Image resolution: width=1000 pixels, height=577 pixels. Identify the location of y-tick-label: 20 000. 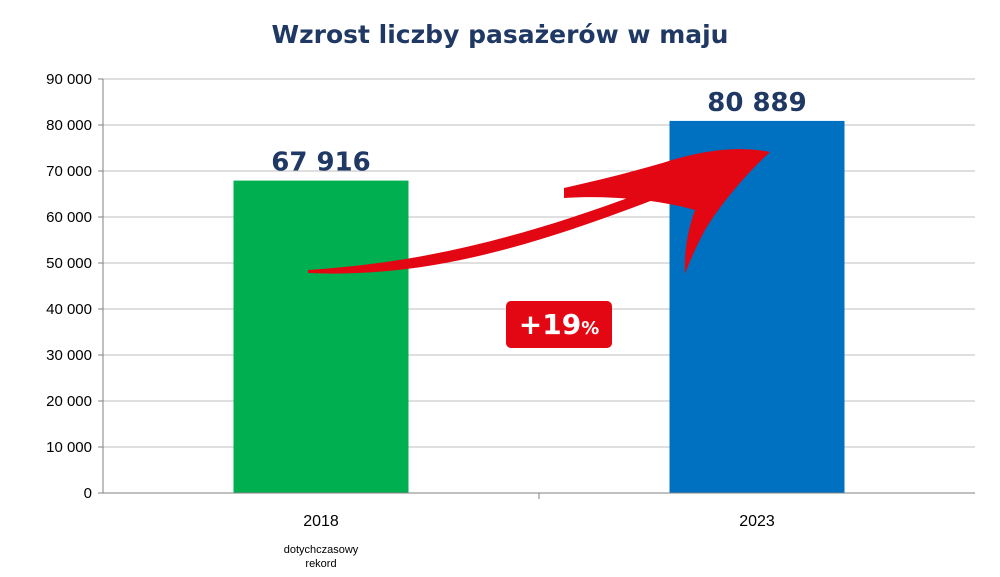
(69, 401).